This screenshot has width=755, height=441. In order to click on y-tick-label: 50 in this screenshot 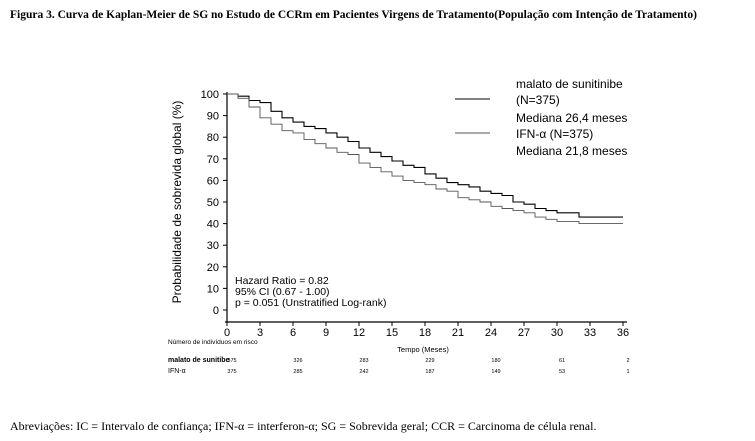, I will do `click(213, 203)`.